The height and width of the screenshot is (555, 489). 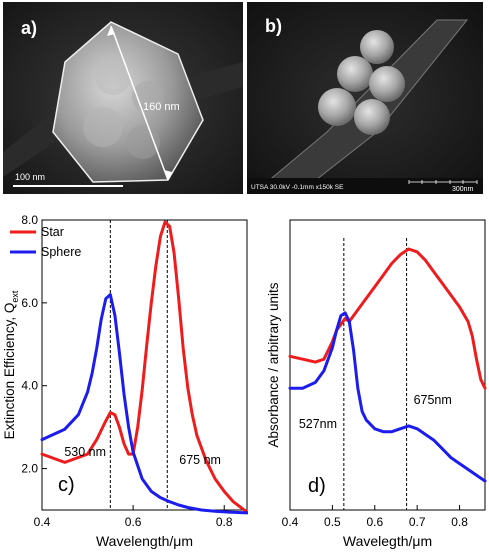 I want to click on panel-label-b: b), so click(x=273, y=26).